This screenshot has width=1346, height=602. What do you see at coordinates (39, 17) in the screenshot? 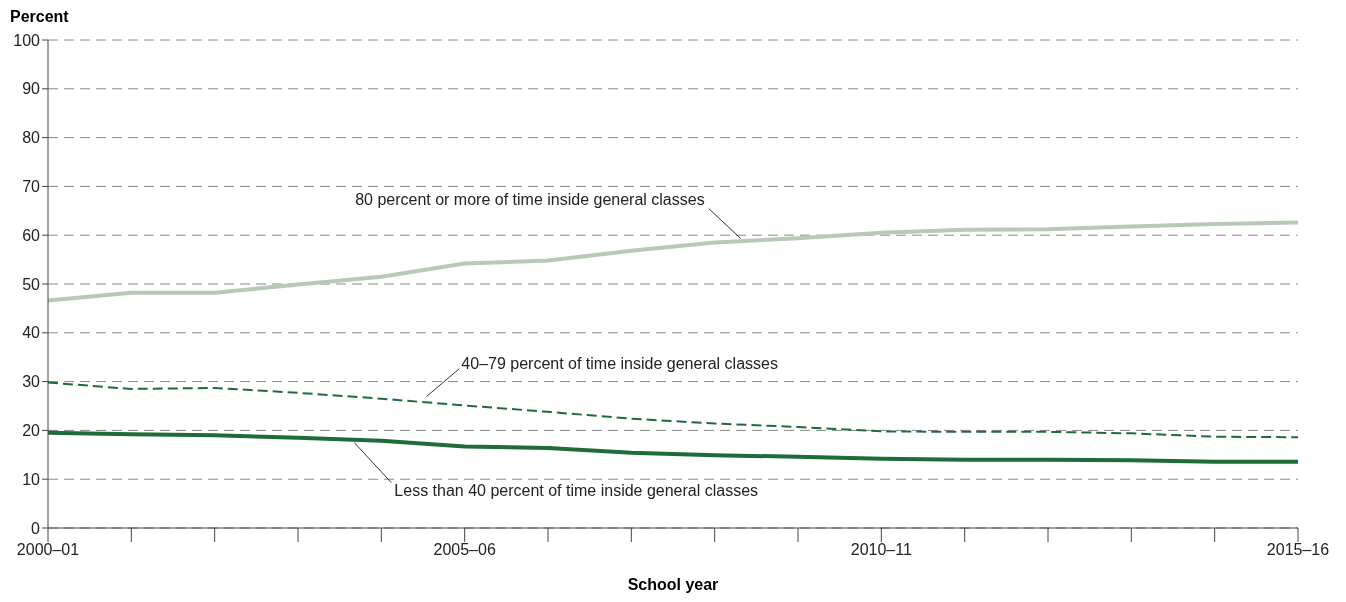
I see `y-axis-title: Percent` at bounding box center [39, 17].